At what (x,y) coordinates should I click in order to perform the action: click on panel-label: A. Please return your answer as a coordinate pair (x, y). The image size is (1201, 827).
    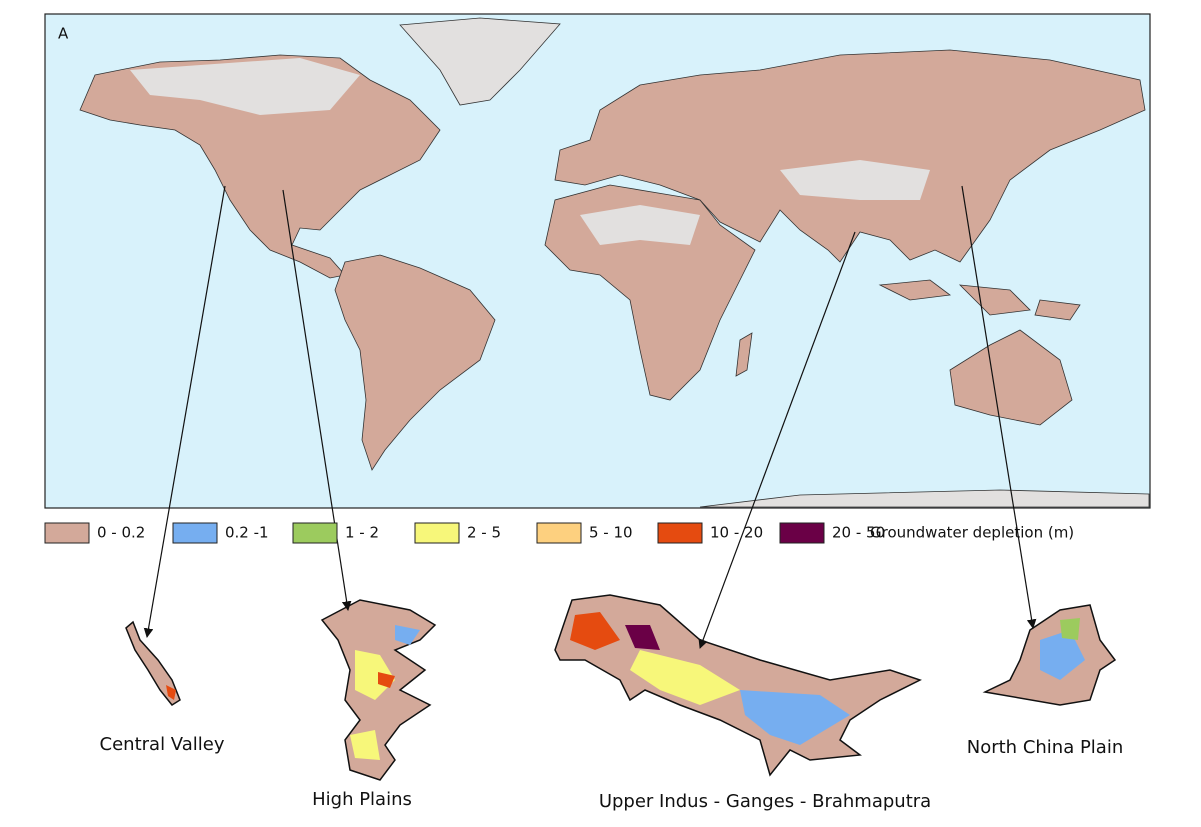
    Looking at the image, I should click on (63, 34).